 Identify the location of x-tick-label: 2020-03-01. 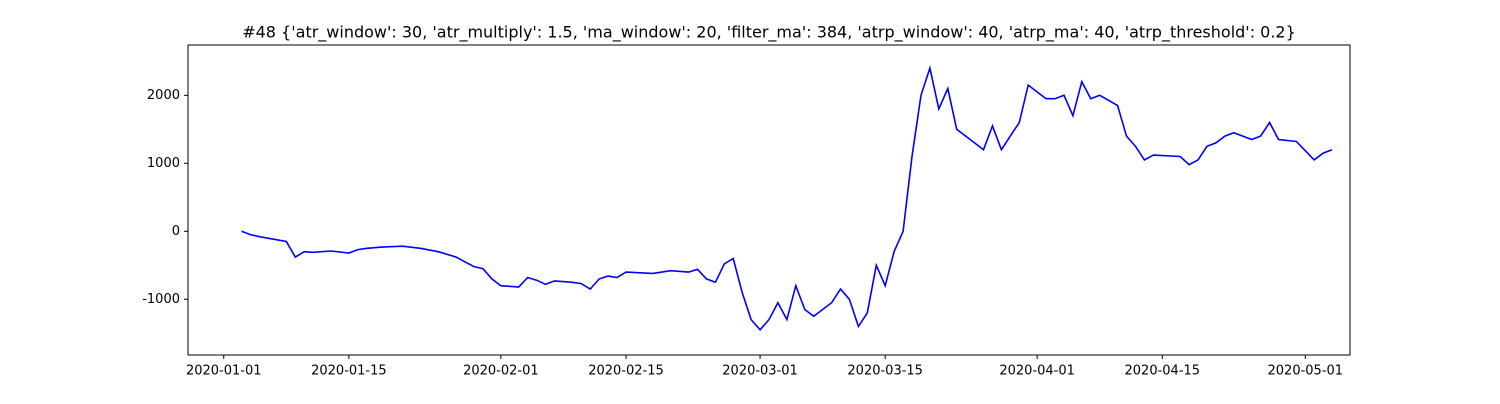
(760, 371).